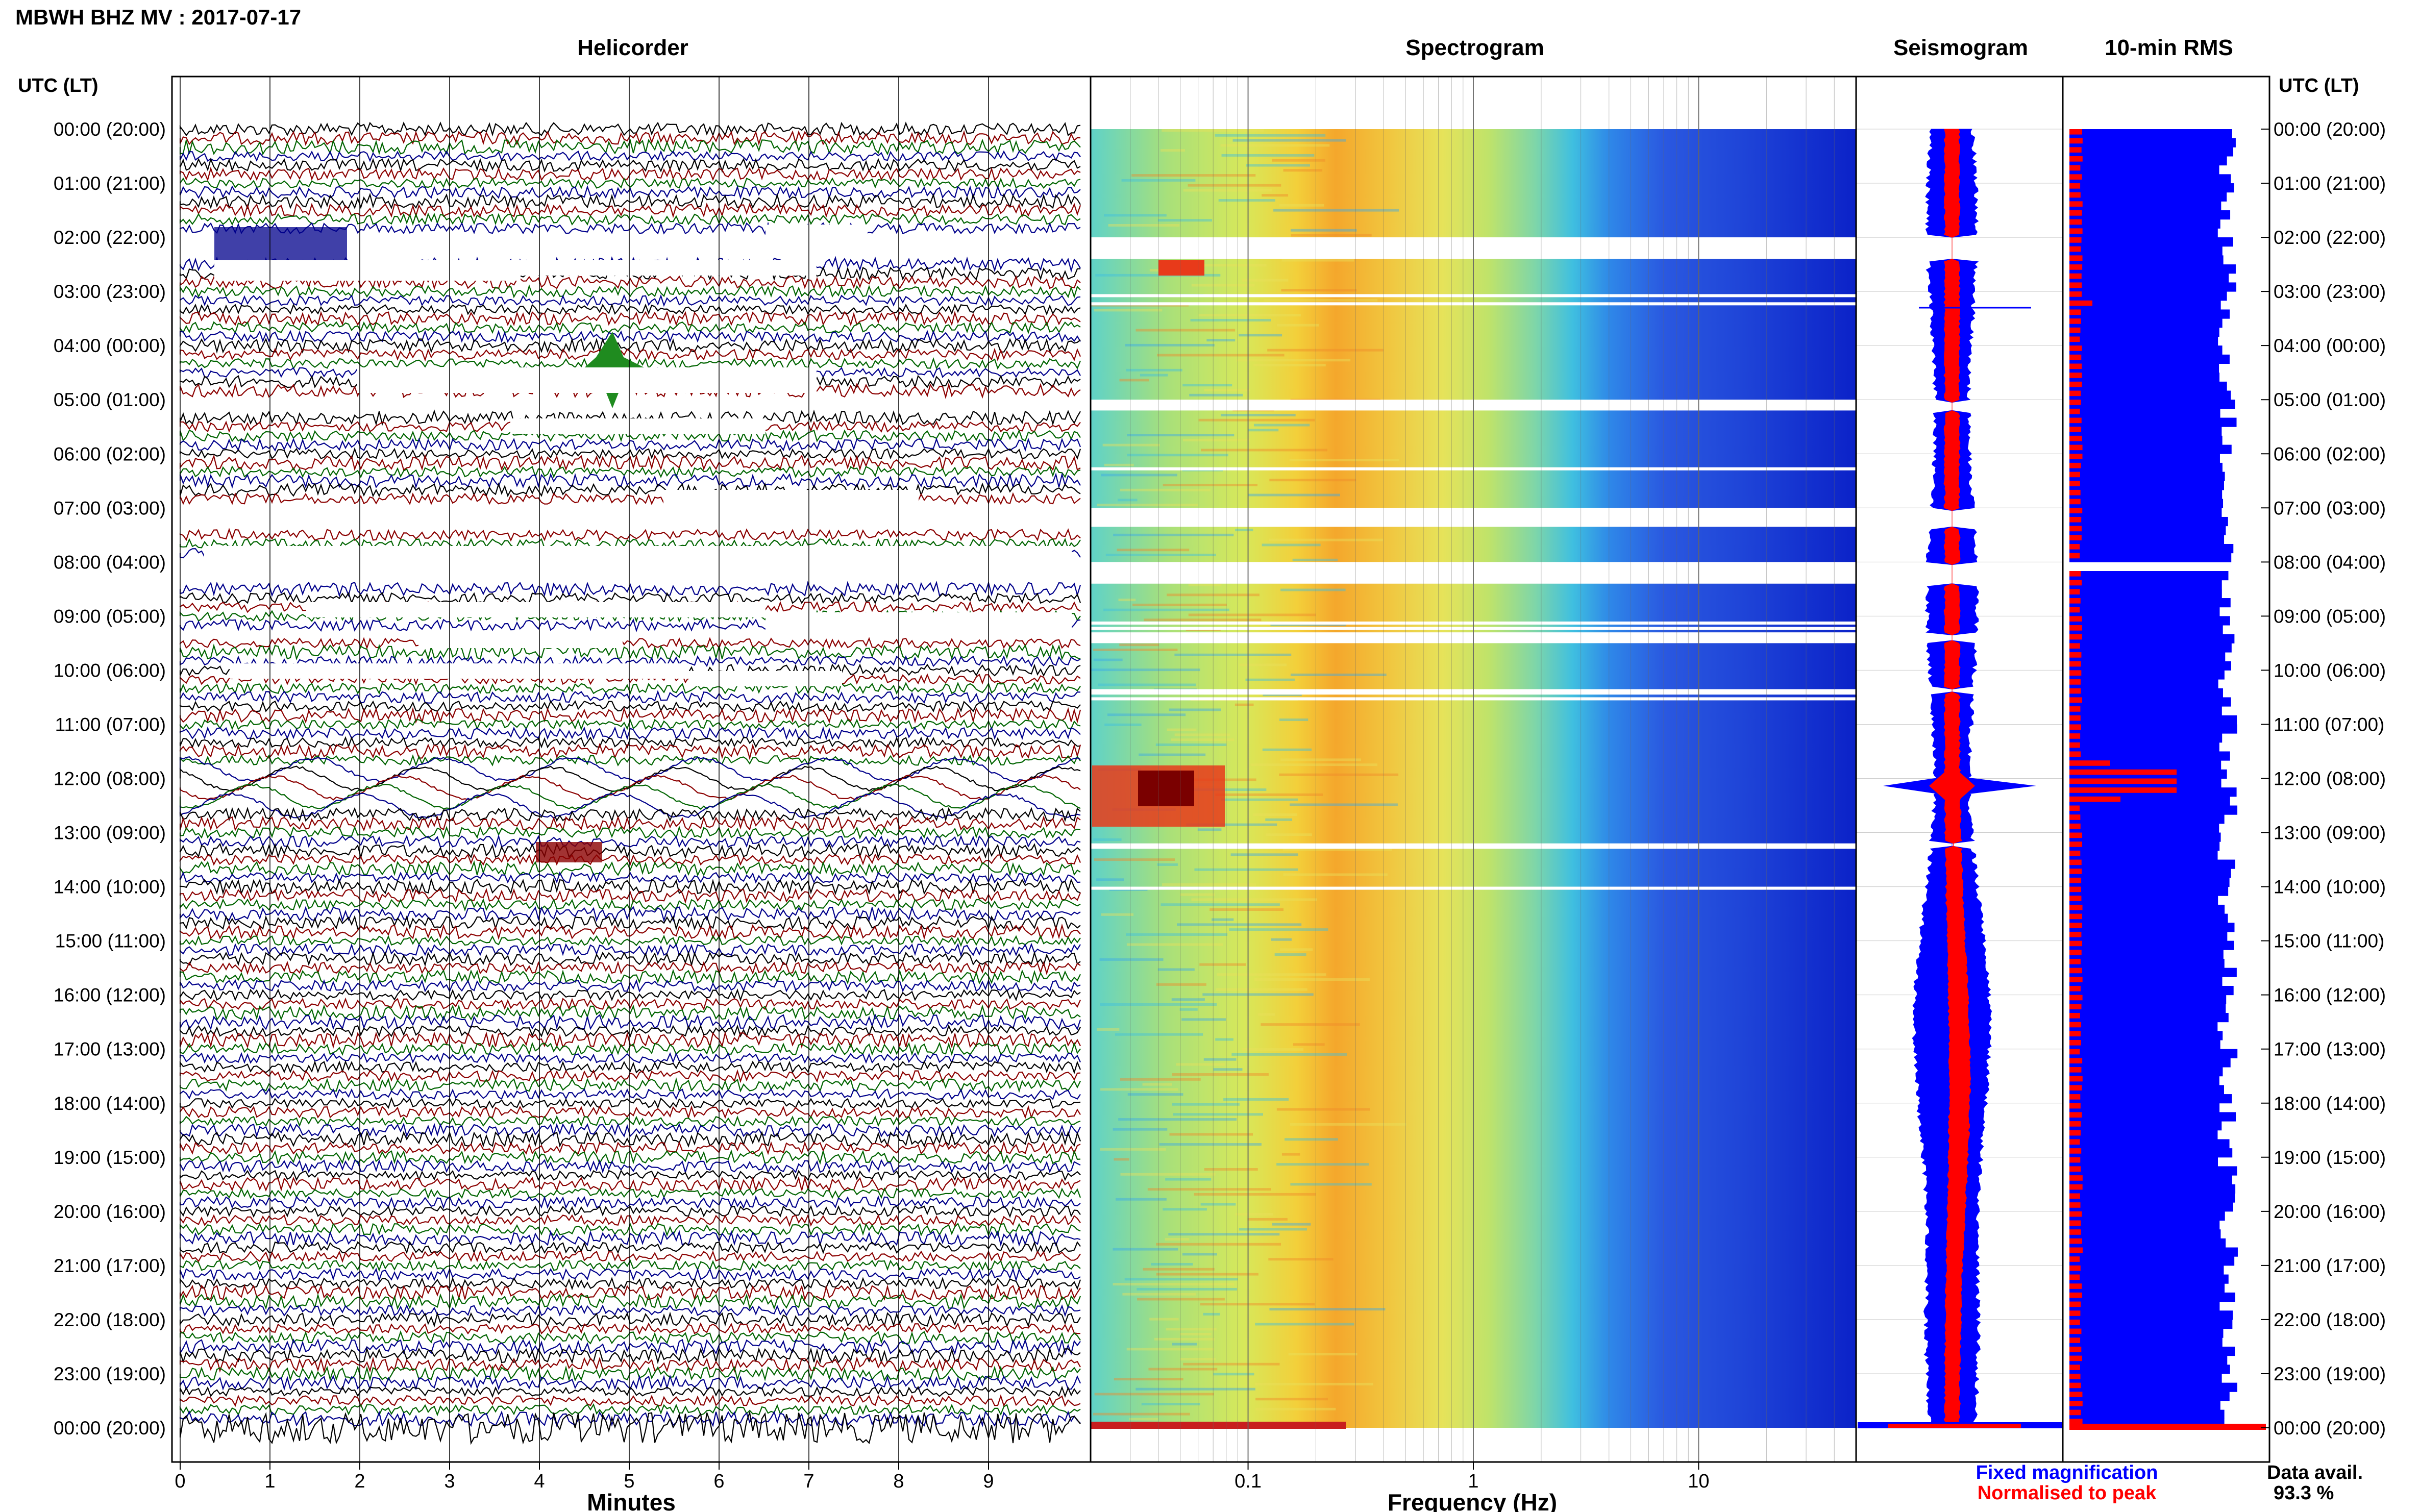 The image size is (2419, 1512). I want to click on time-label-right: 01:00 (21:00), so click(2330, 183).